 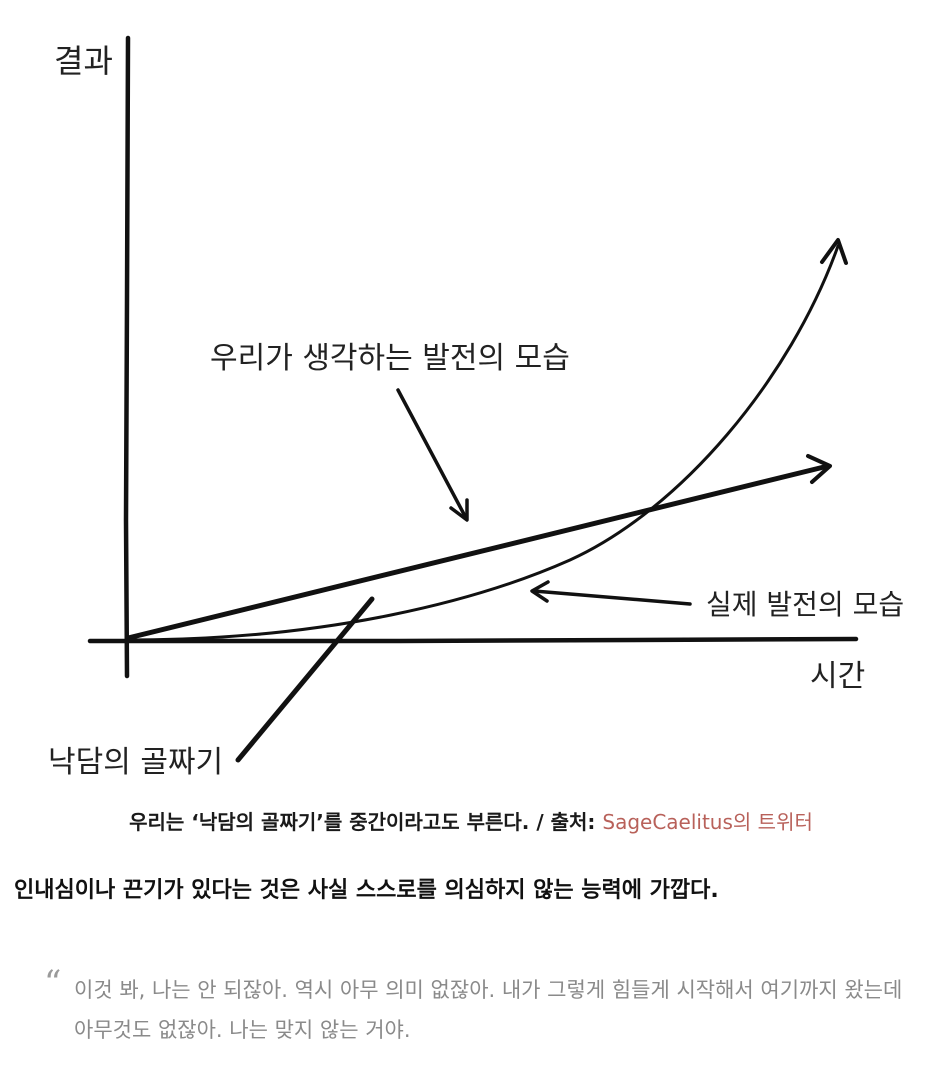 I want to click on caption-source-tail: 의 트위터, so click(x=772, y=822).